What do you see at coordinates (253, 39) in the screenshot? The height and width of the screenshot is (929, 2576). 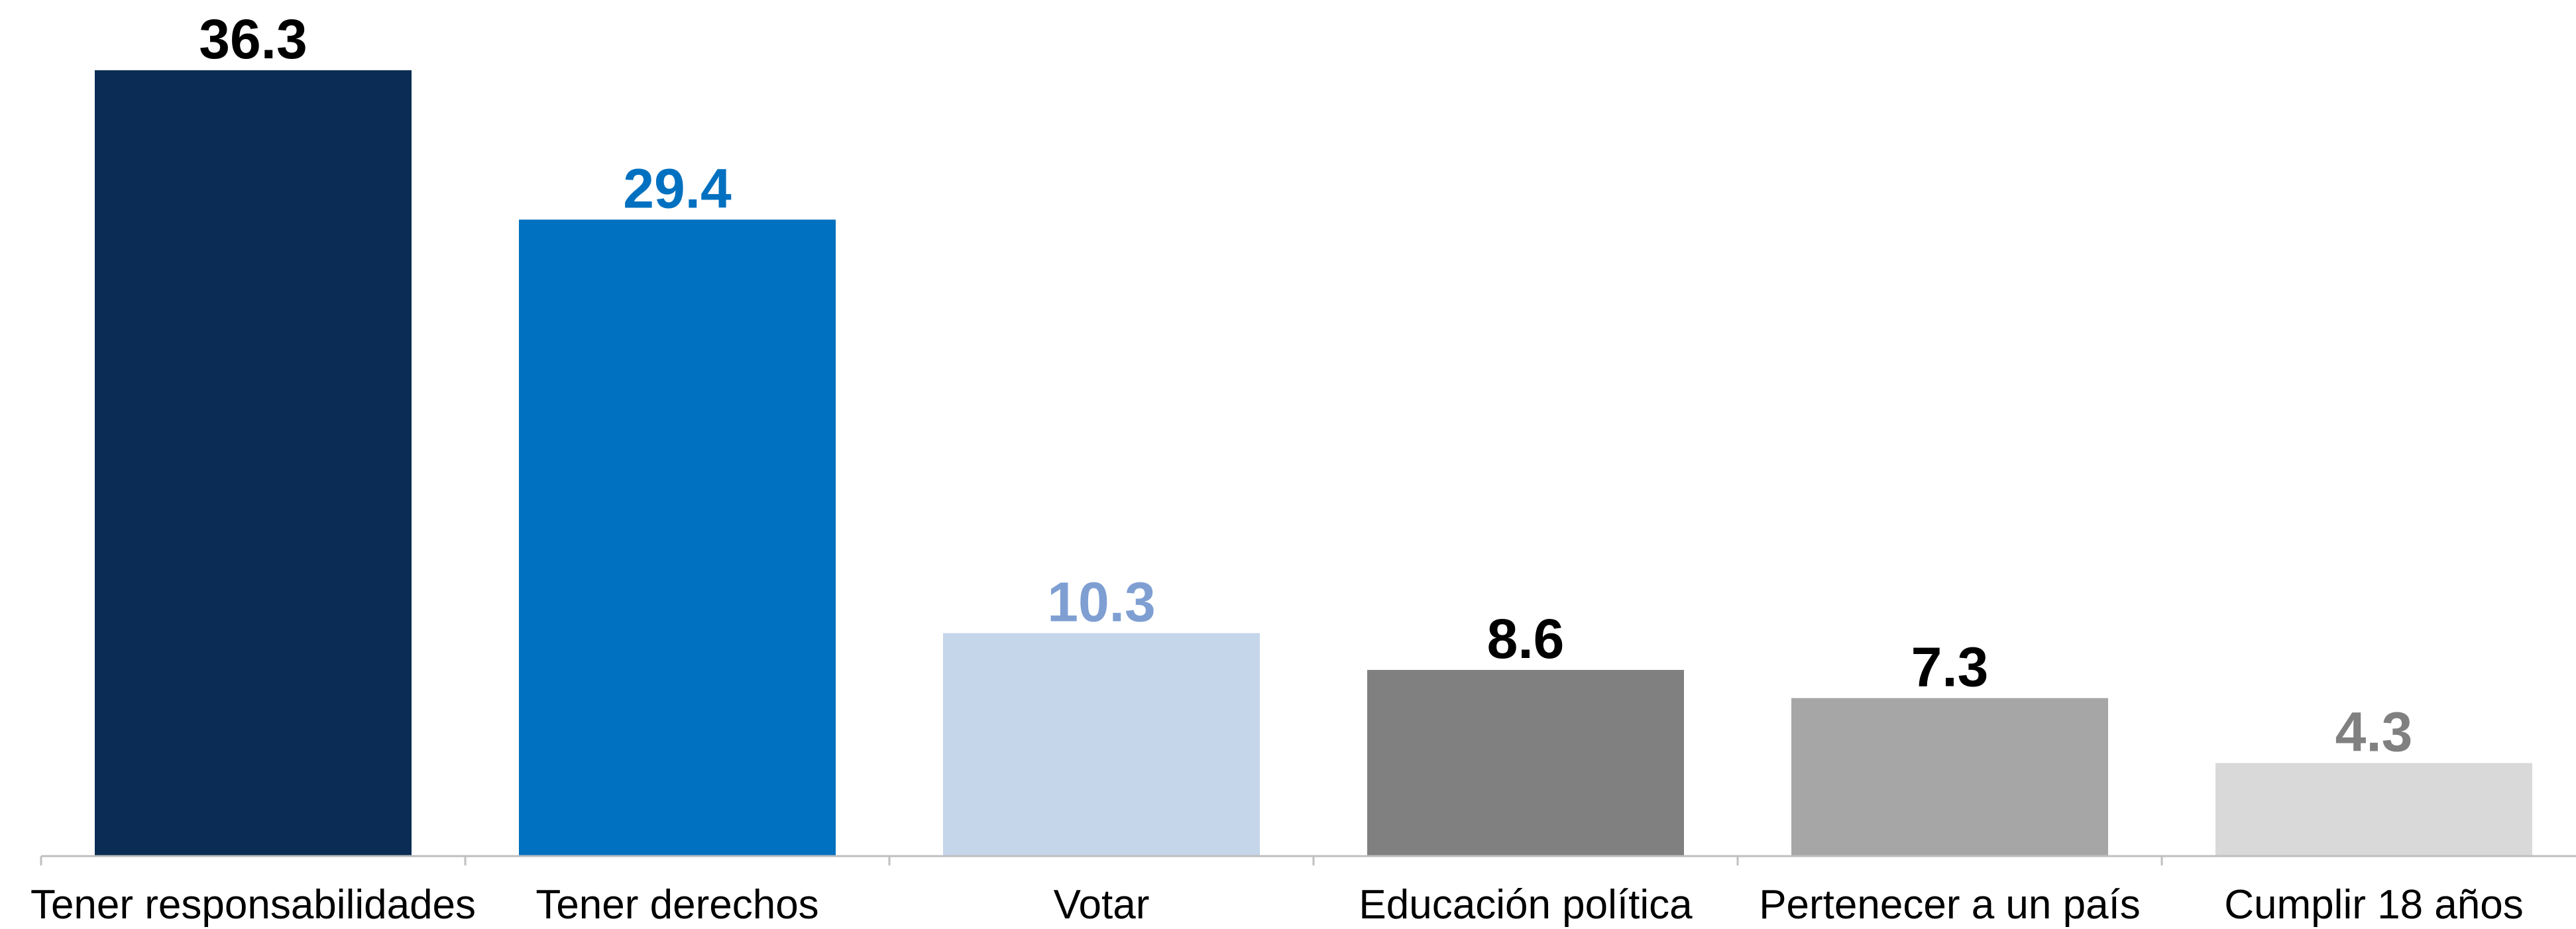 I see `bar-value-label: 36.3` at bounding box center [253, 39].